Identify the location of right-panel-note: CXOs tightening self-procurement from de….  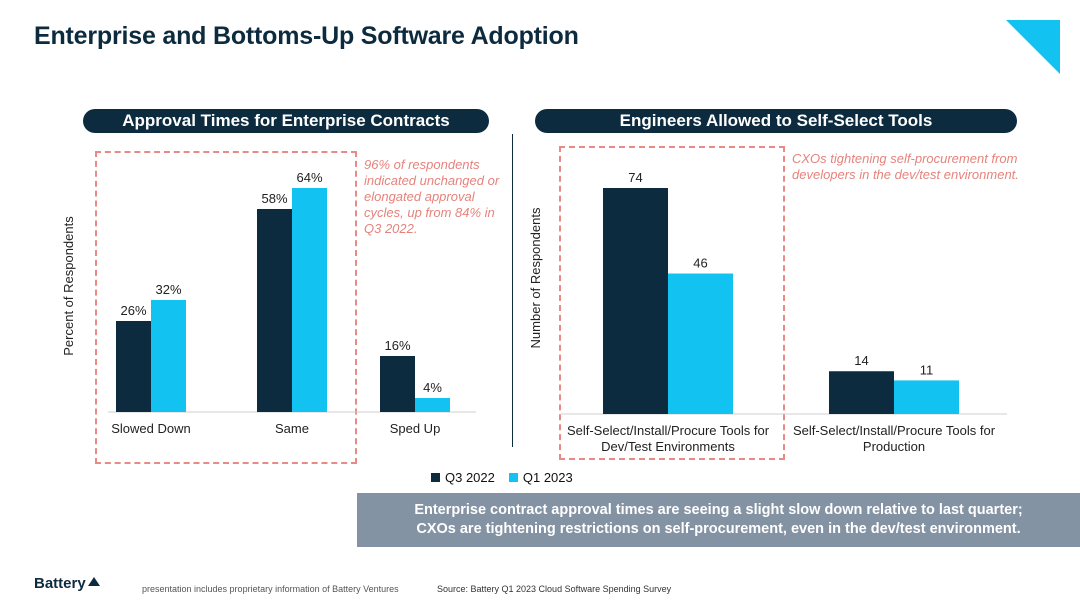
(905, 166).